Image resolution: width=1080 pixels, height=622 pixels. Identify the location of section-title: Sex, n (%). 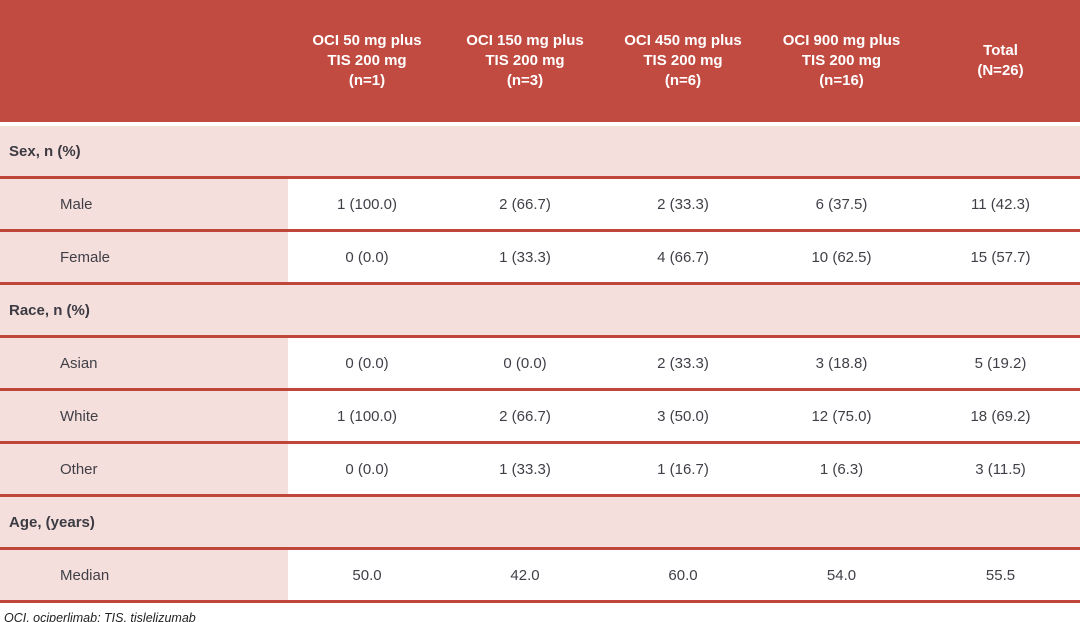
(540, 151).